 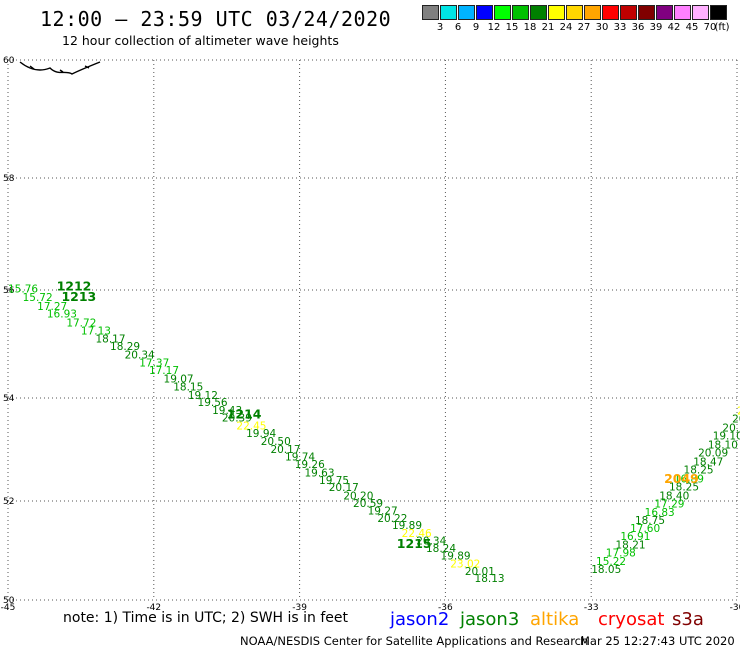 I want to click on wave-height-value: 15.72, so click(x=38, y=298).